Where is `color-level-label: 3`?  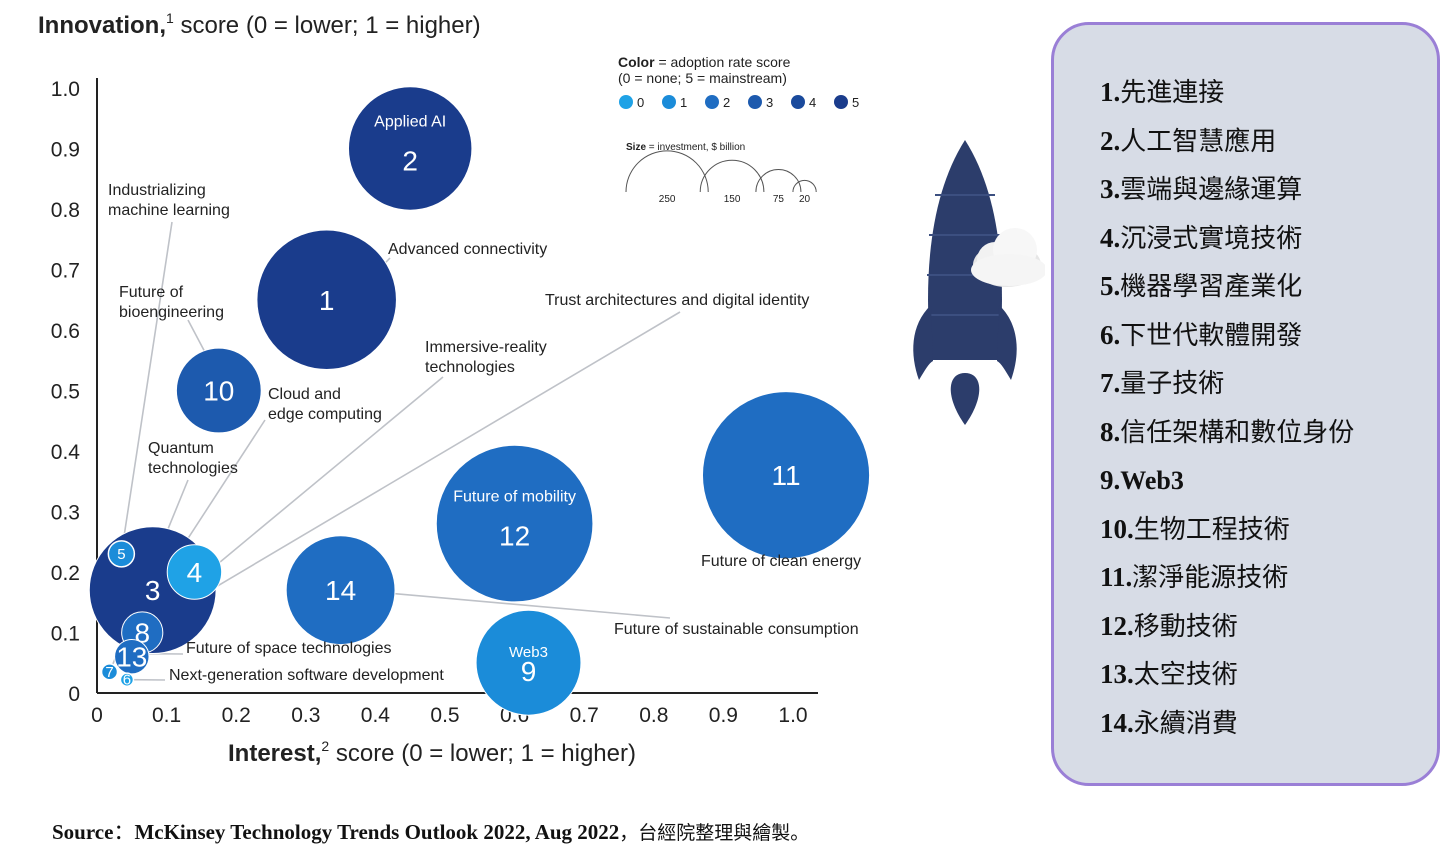 color-level-label: 3 is located at coordinates (769, 102).